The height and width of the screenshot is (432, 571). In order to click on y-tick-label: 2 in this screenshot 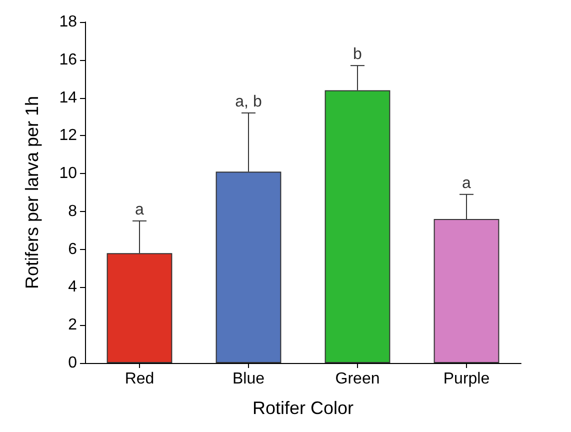, I will do `click(73, 325)`.